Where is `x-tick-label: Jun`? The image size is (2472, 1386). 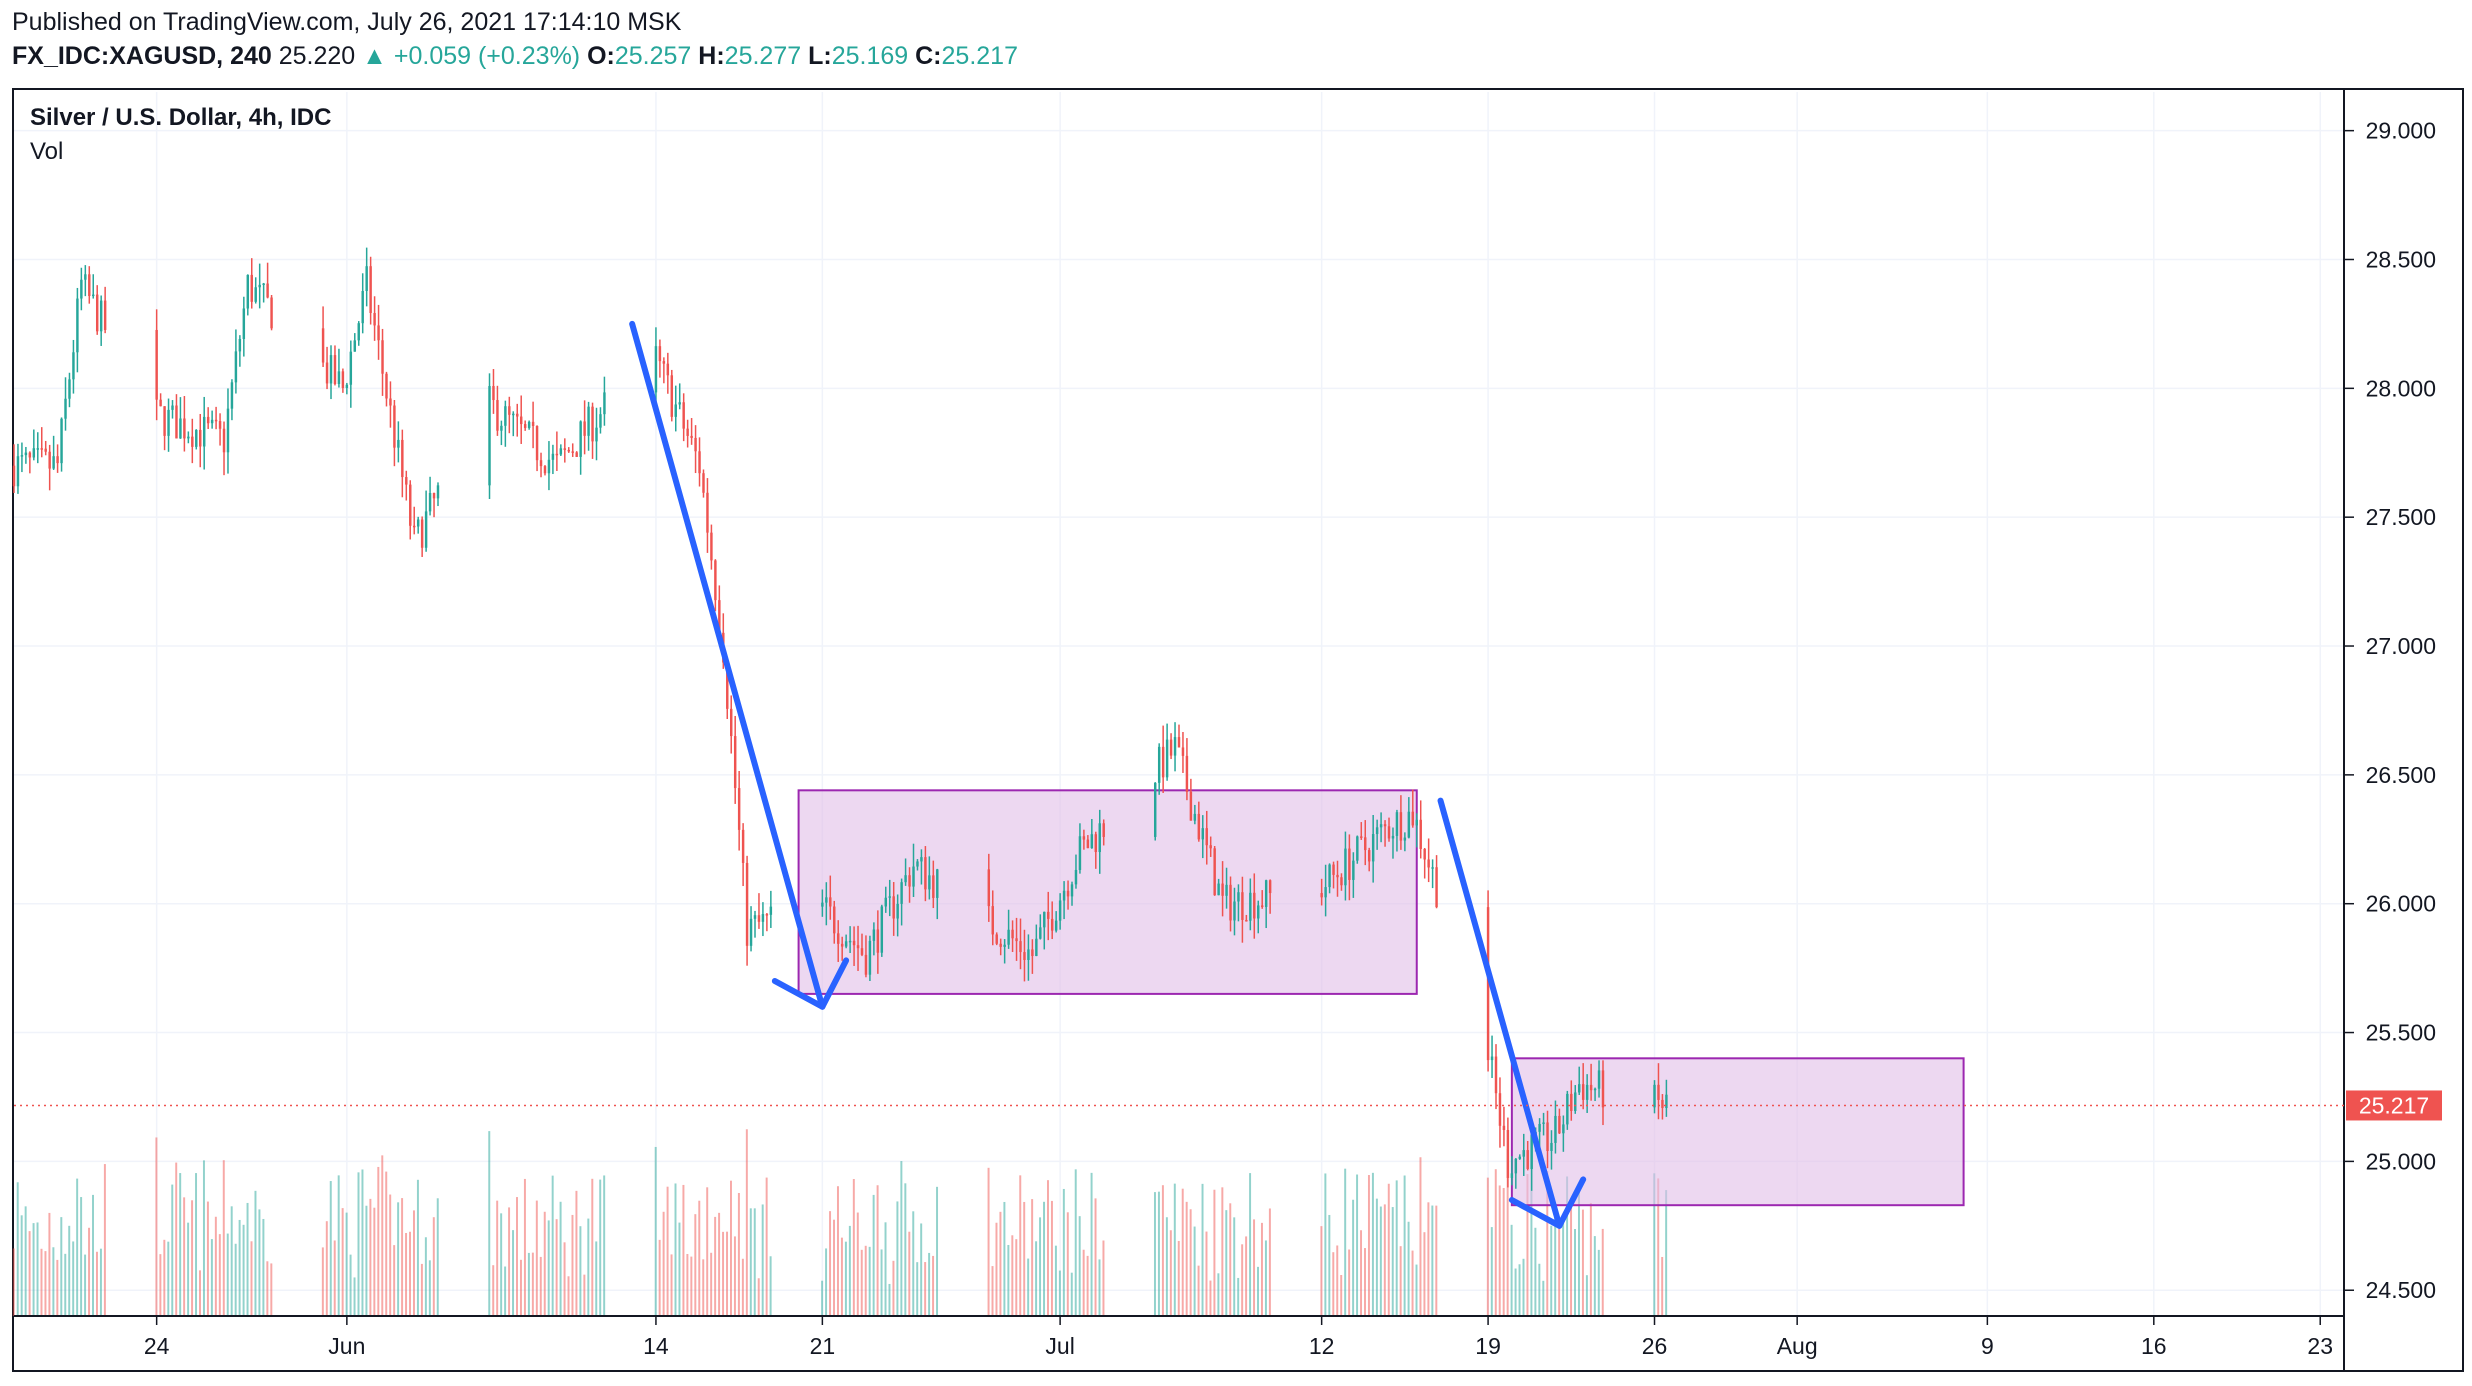
x-tick-label: Jun is located at coordinates (346, 1346).